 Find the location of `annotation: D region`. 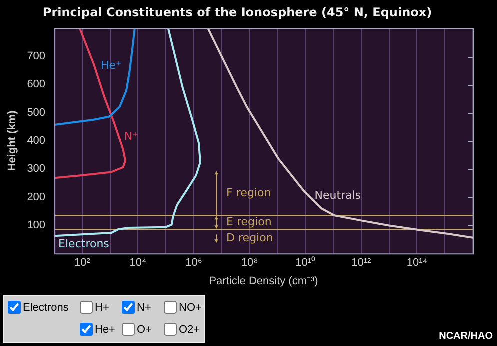

annotation: D region is located at coordinates (250, 238).